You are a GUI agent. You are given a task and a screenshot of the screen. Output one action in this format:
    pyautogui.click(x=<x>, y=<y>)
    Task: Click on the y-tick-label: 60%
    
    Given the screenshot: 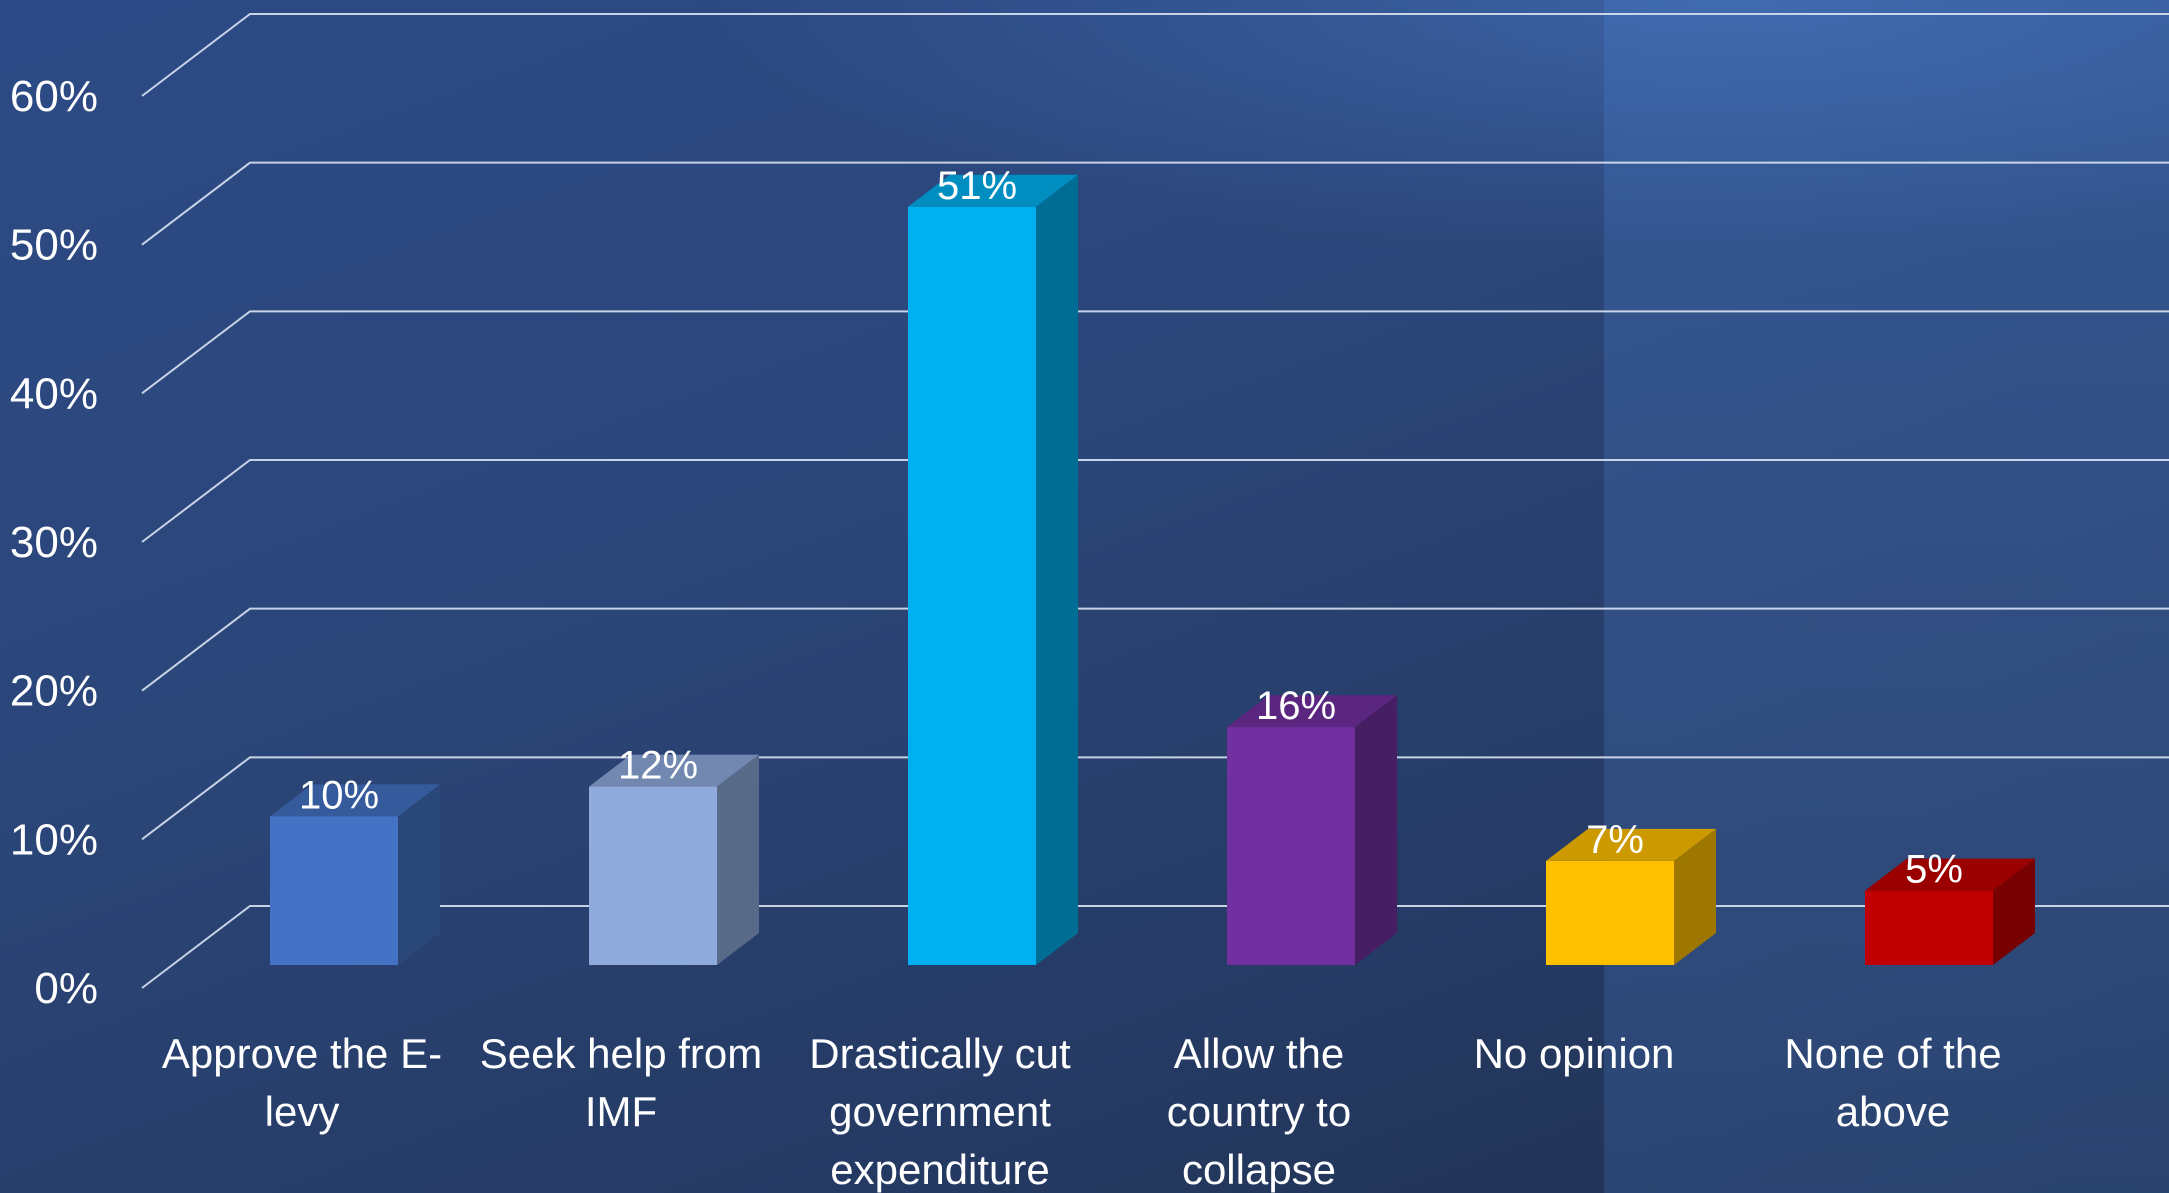 What is the action you would take?
    pyautogui.click(x=54, y=96)
    